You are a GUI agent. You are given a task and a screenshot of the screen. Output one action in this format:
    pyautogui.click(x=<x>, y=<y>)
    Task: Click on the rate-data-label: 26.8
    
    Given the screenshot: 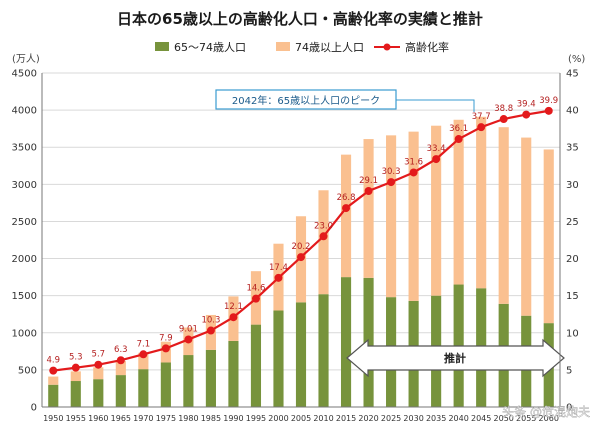 What is the action you would take?
    pyautogui.click(x=346, y=198)
    